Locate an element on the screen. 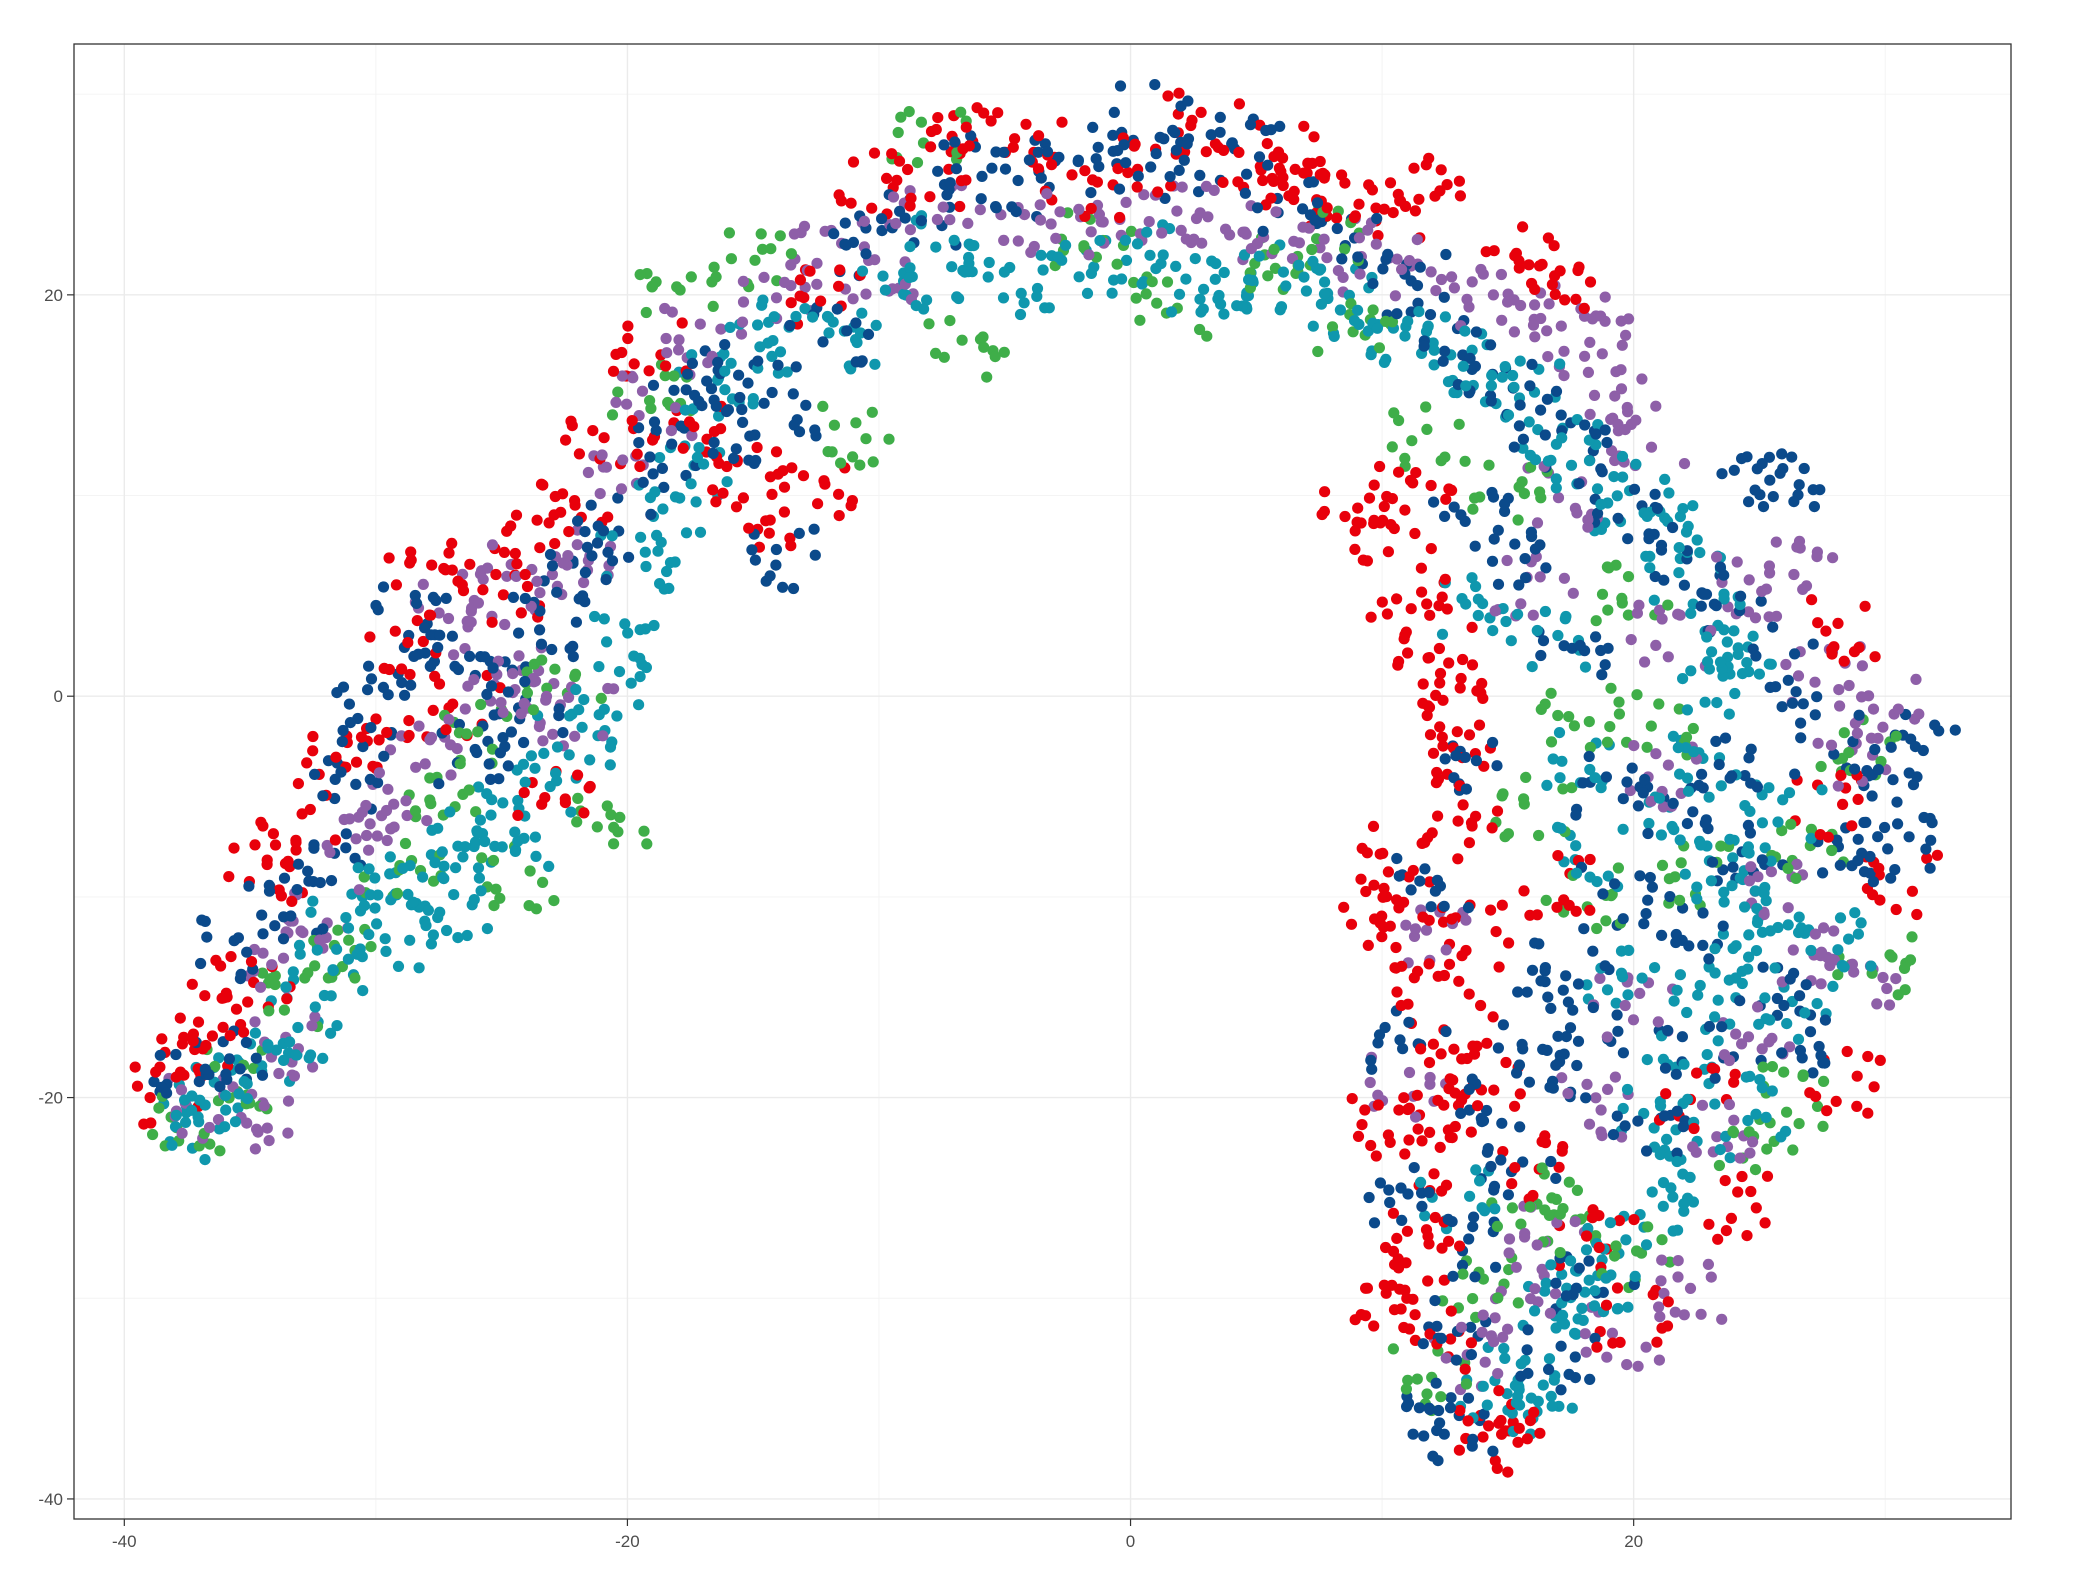  x-tick-label: -20 is located at coordinates (627, 1541).